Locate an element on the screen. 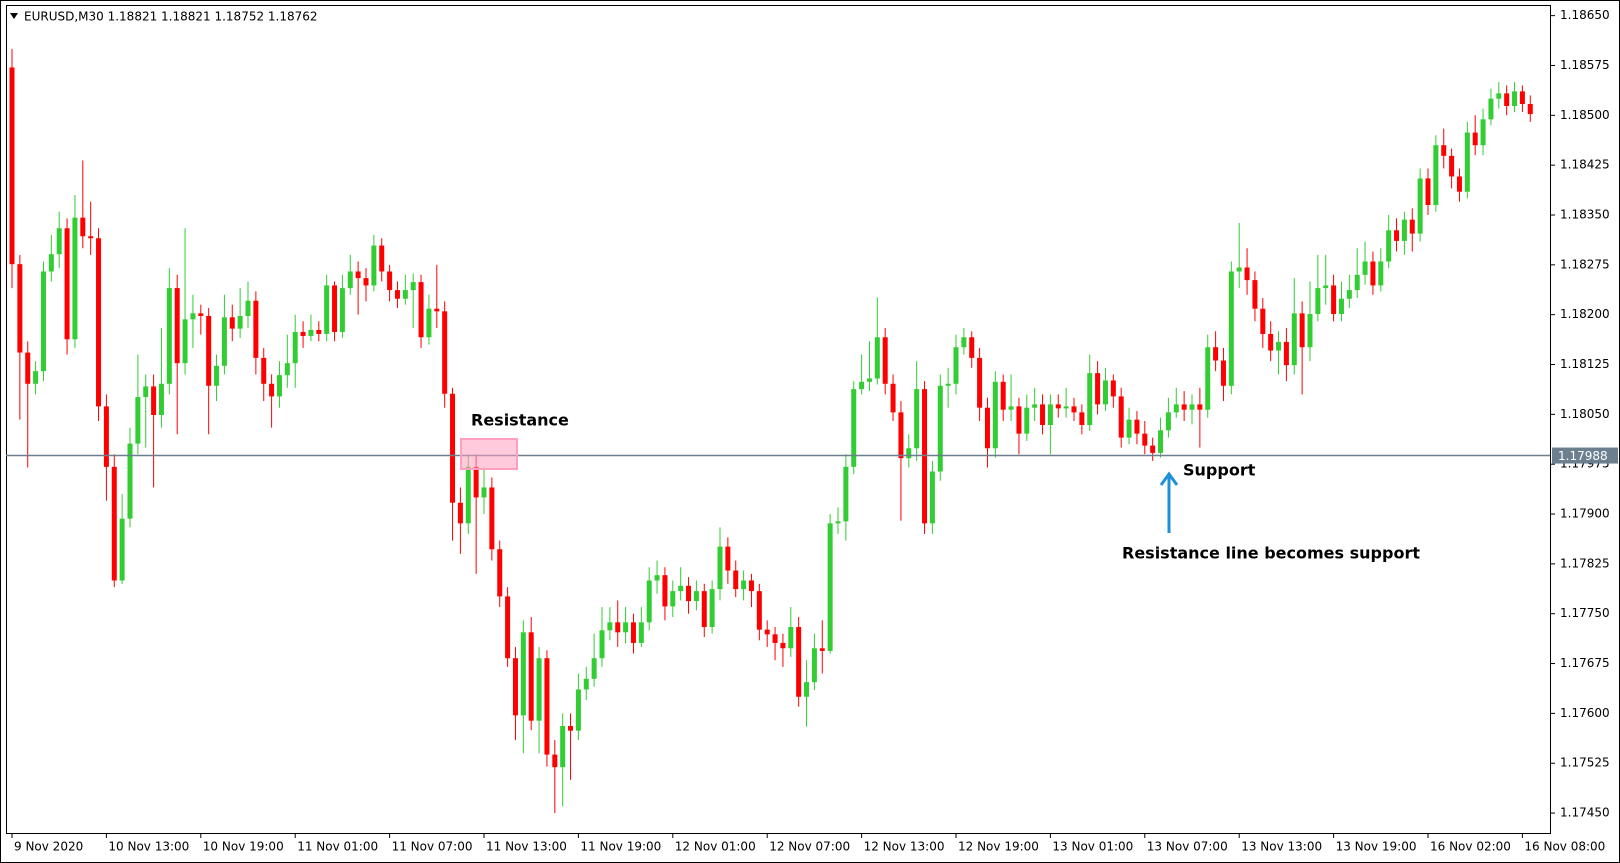 The width and height of the screenshot is (1620, 863). x-tick-label: 13 Nov 01:00 is located at coordinates (1092, 847).